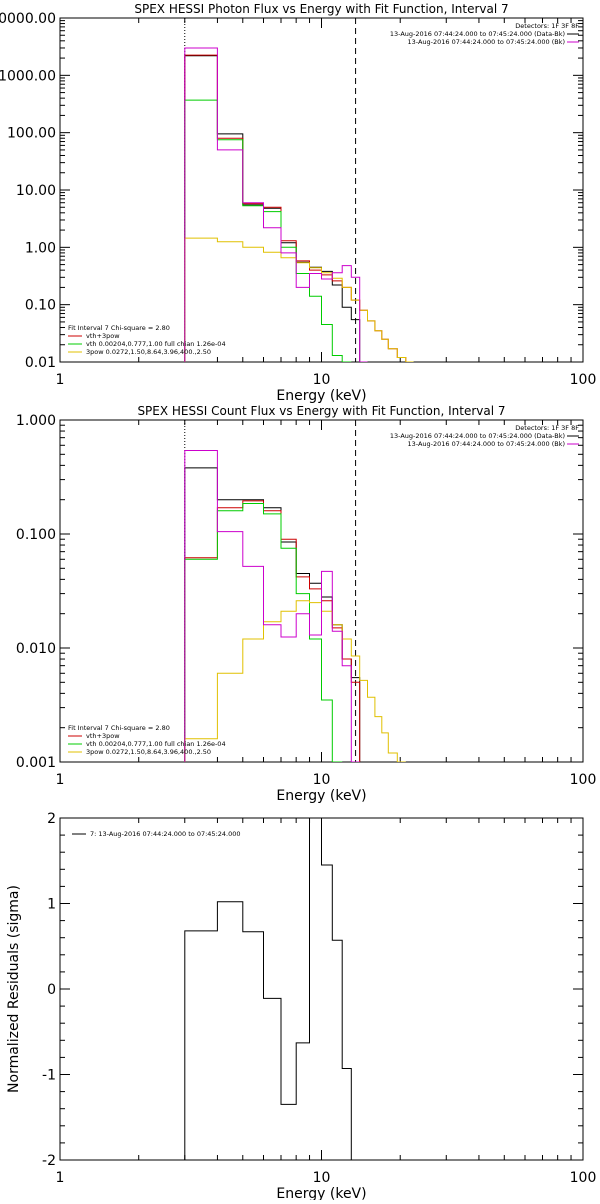 This screenshot has width=600, height=1204. I want to click on p1-series-vth, so click(268, 230).